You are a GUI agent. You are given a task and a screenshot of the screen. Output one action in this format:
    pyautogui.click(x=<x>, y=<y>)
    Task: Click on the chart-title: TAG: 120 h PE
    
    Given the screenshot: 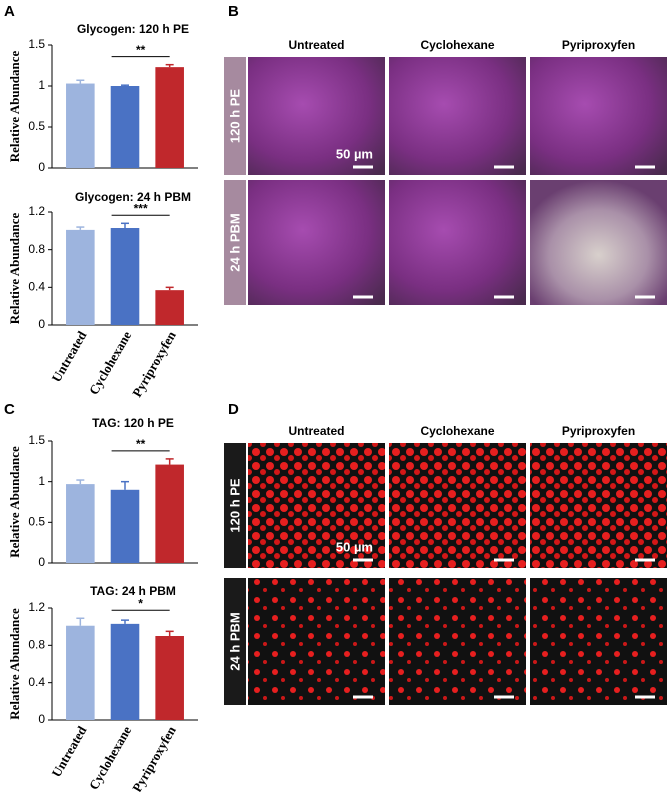 What is the action you would take?
    pyautogui.click(x=133, y=423)
    